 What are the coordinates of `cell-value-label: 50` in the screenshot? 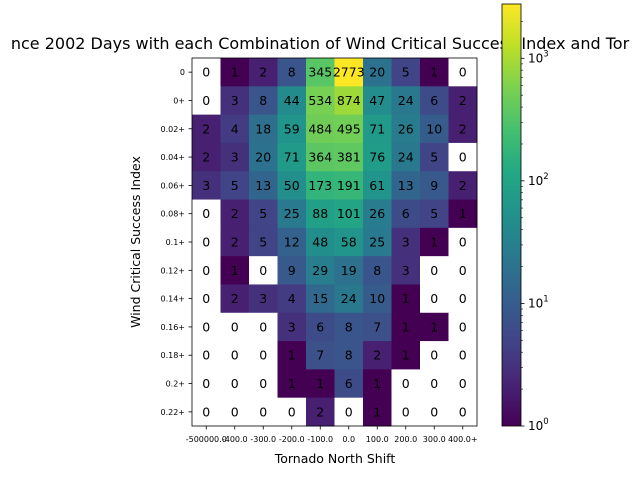 It's located at (292, 185).